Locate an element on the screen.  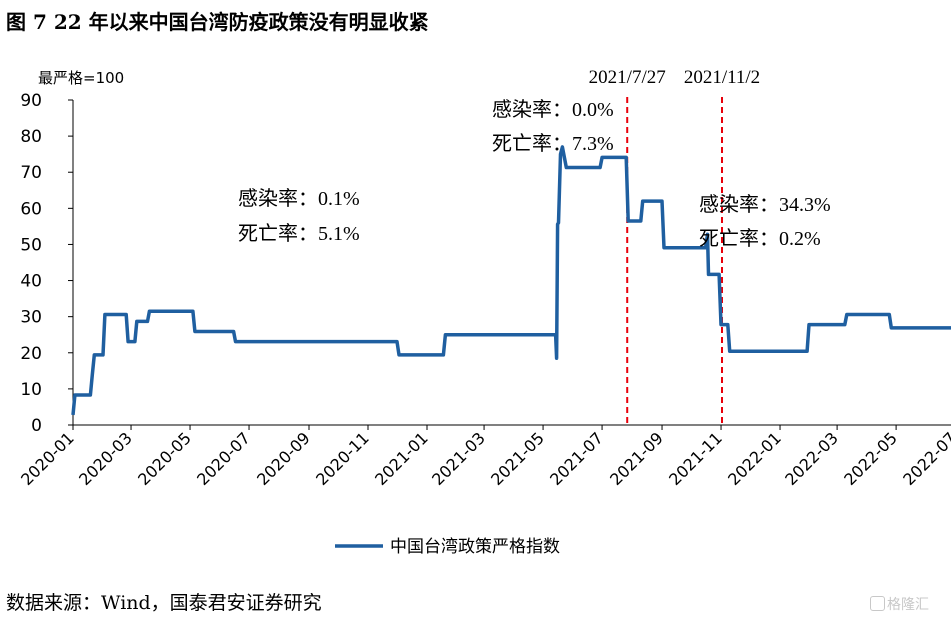
y-tick-label: 70 is located at coordinates (31, 173).